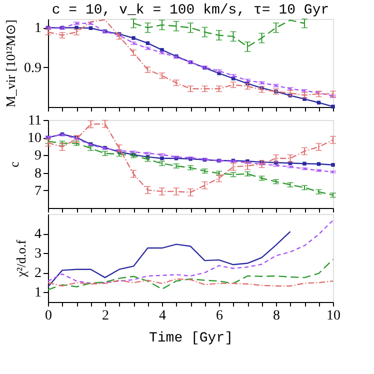 This screenshot has height=374, width=374. Describe the element at coordinates (48, 316) in the screenshot. I see `x-tick-label: 0` at that location.